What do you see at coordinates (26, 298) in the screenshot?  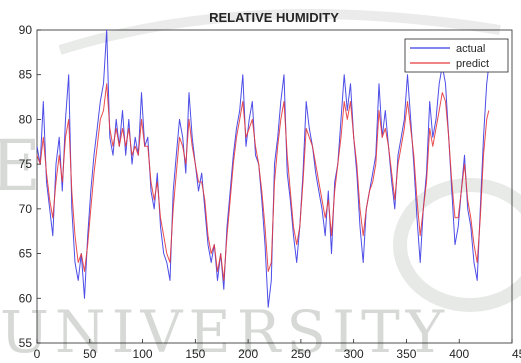 I see `y-tick-label: 60` at bounding box center [26, 298].